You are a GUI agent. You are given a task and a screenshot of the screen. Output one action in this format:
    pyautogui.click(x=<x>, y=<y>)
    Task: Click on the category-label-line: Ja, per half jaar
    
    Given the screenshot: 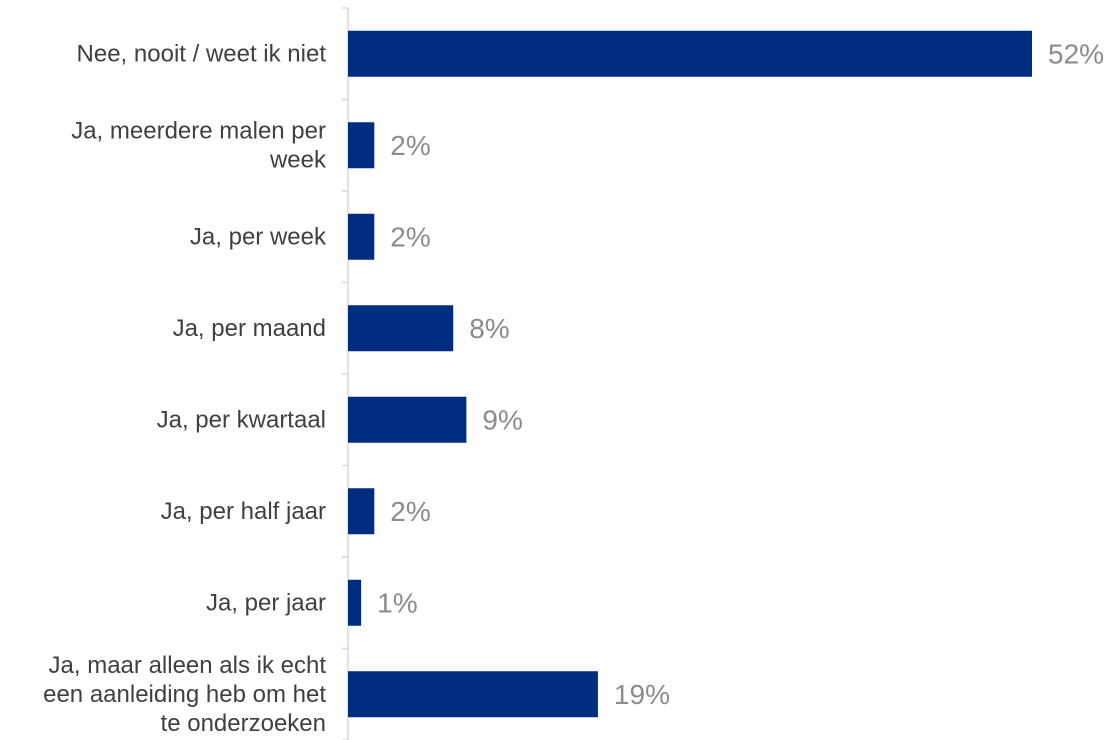 What is the action you would take?
    pyautogui.click(x=243, y=511)
    